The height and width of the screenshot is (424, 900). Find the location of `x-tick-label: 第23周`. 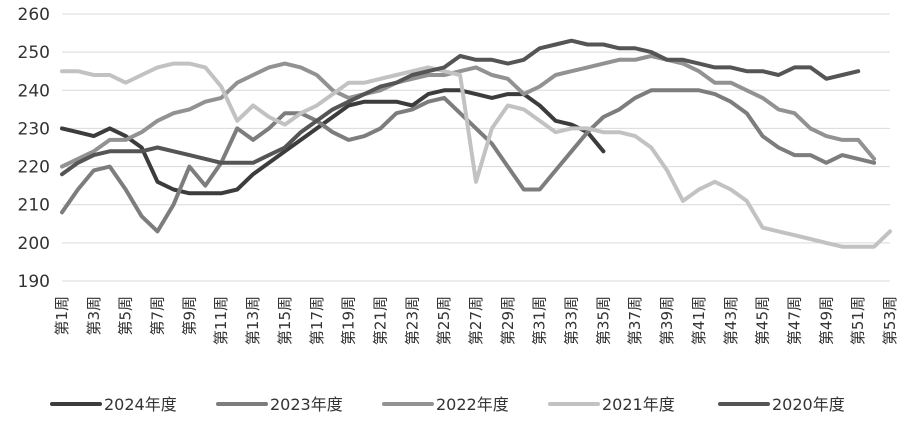

x-tick-label: 第23周 is located at coordinates (412, 320).